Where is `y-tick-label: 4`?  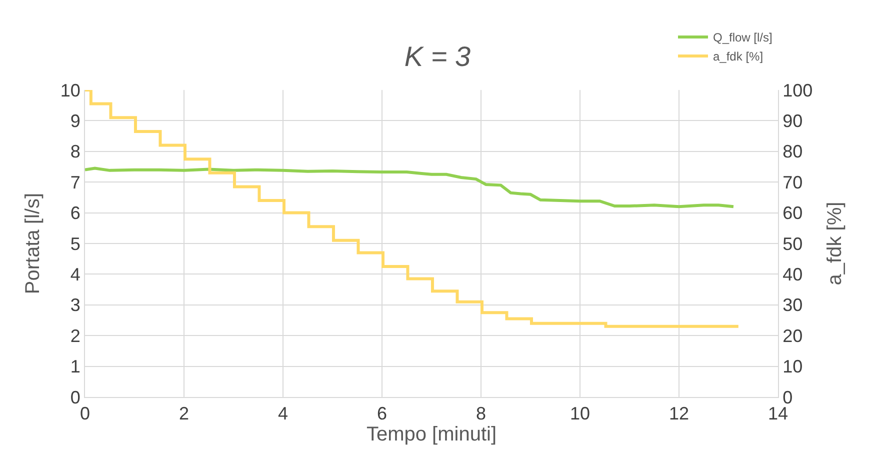 y-tick-label: 4 is located at coordinates (75, 274).